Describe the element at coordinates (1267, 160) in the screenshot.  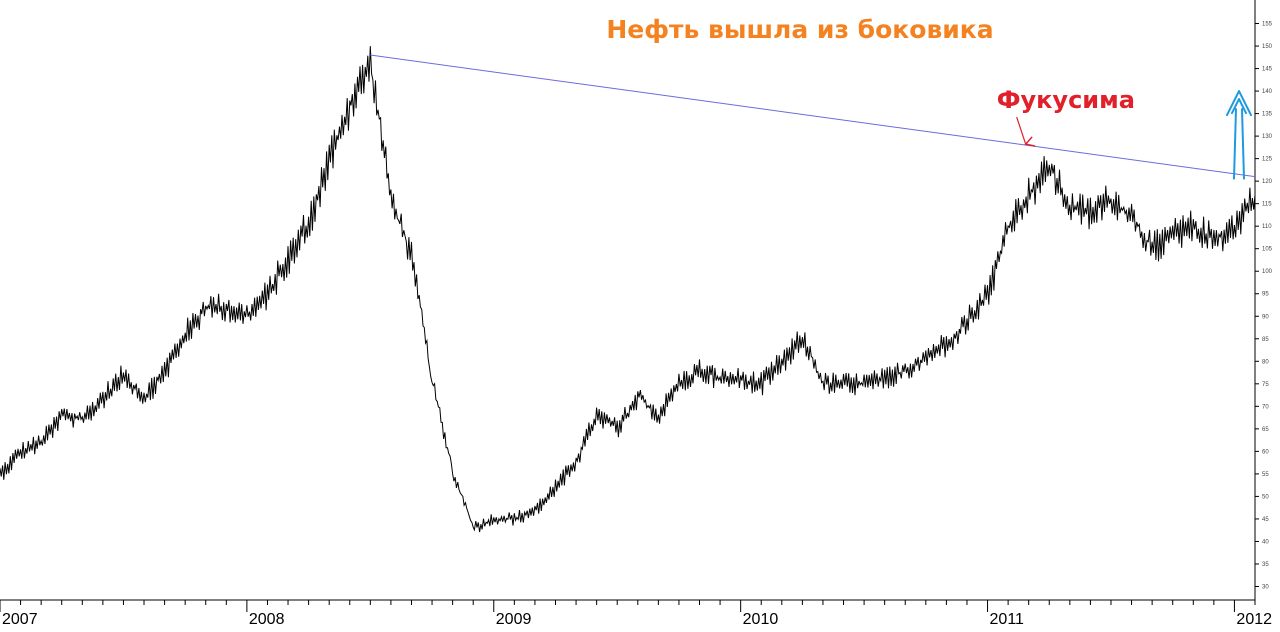
I see `y-tick-label: 125` at that location.